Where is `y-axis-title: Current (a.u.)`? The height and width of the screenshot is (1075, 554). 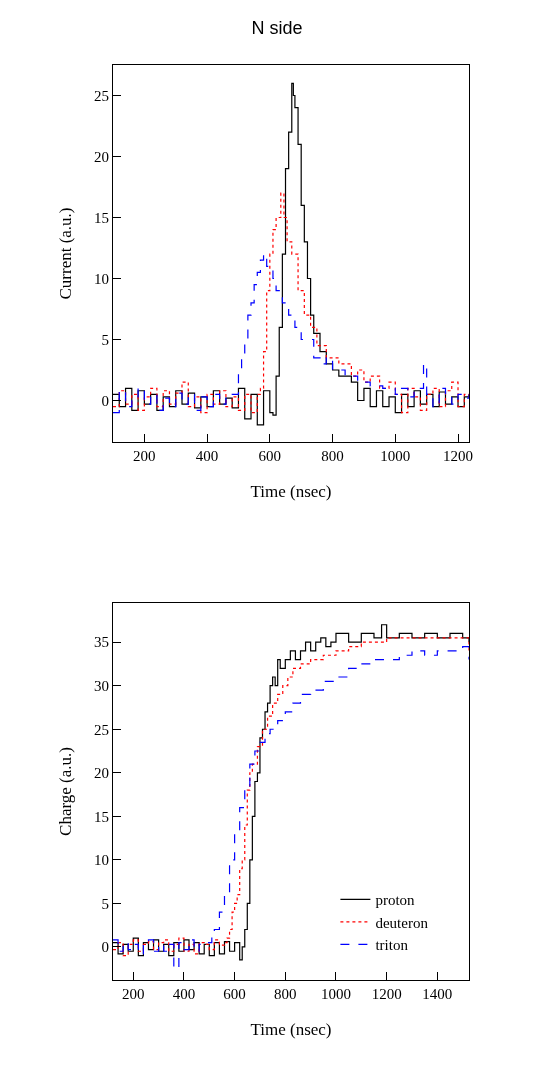 y-axis-title: Current (a.u.) is located at coordinates (65, 253).